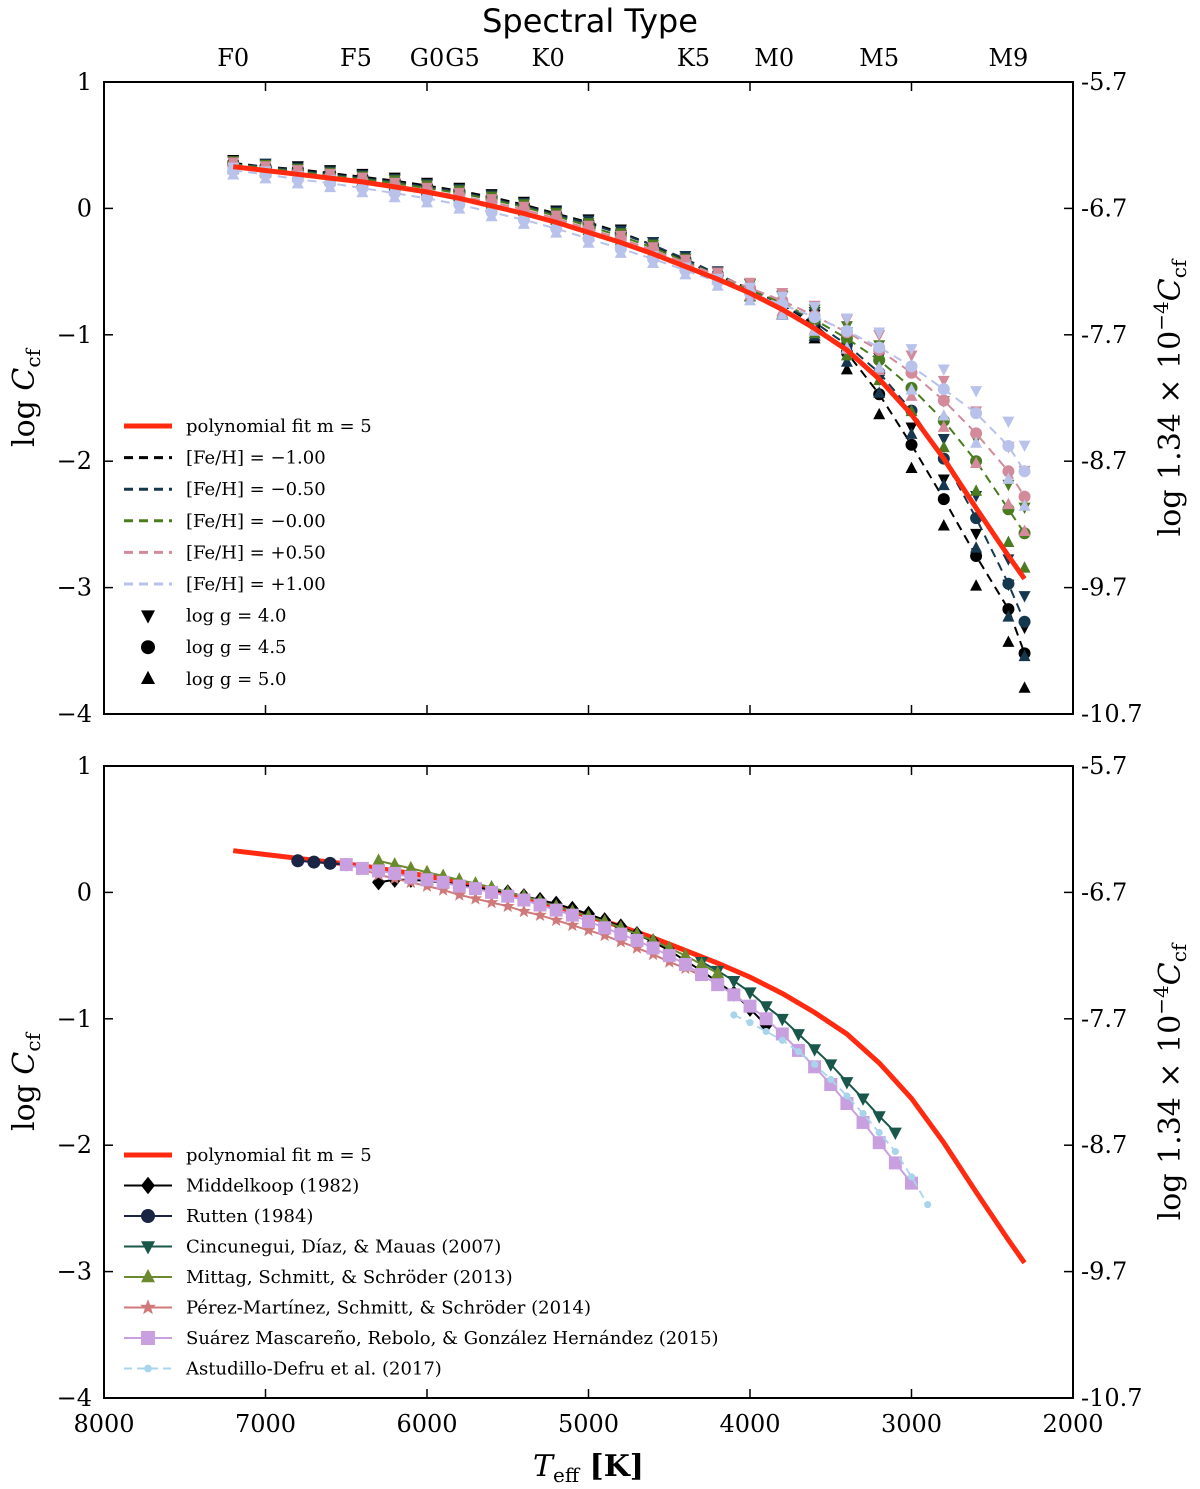 The width and height of the screenshot is (1200, 1489). What do you see at coordinates (427, 58) in the screenshot?
I see `spectral-type-label: G0` at bounding box center [427, 58].